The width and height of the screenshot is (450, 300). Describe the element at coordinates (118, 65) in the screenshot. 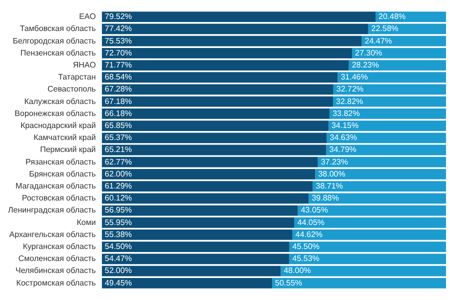

I see `data-label: 71.77%` at that location.